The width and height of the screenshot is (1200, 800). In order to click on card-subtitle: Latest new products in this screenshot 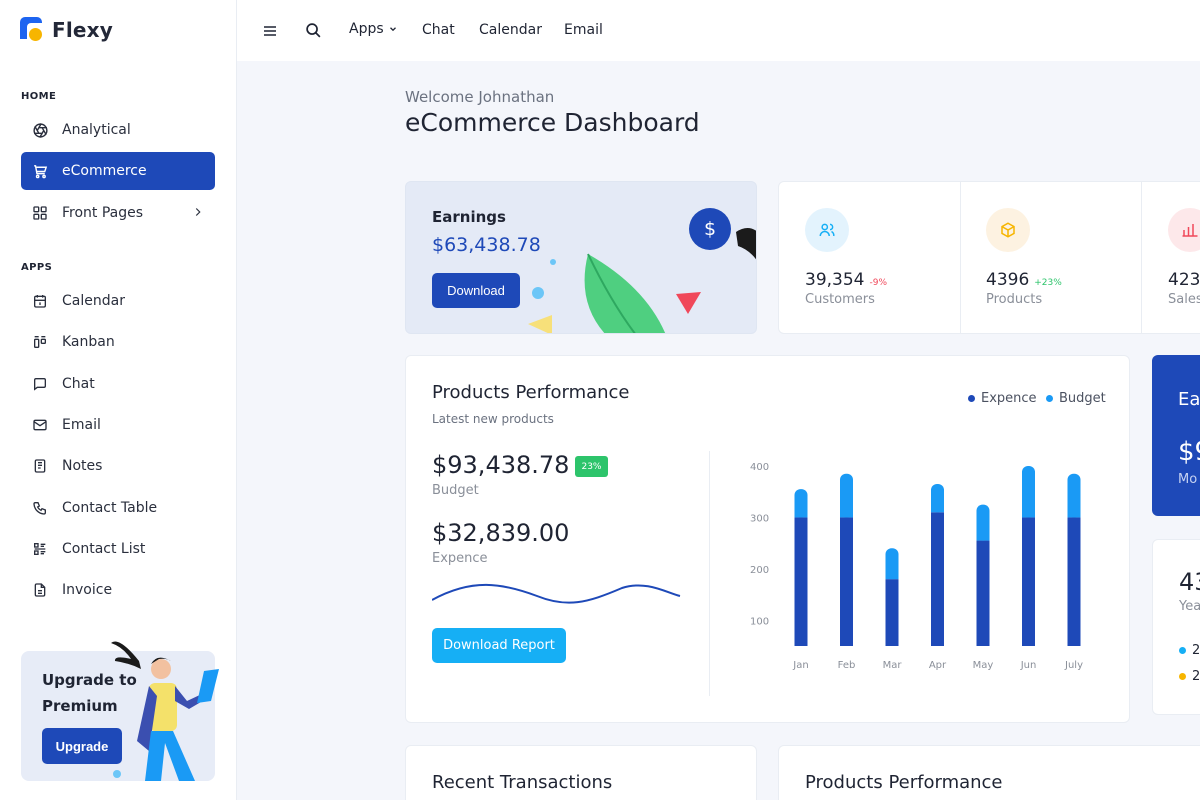, I will do `click(493, 419)`.